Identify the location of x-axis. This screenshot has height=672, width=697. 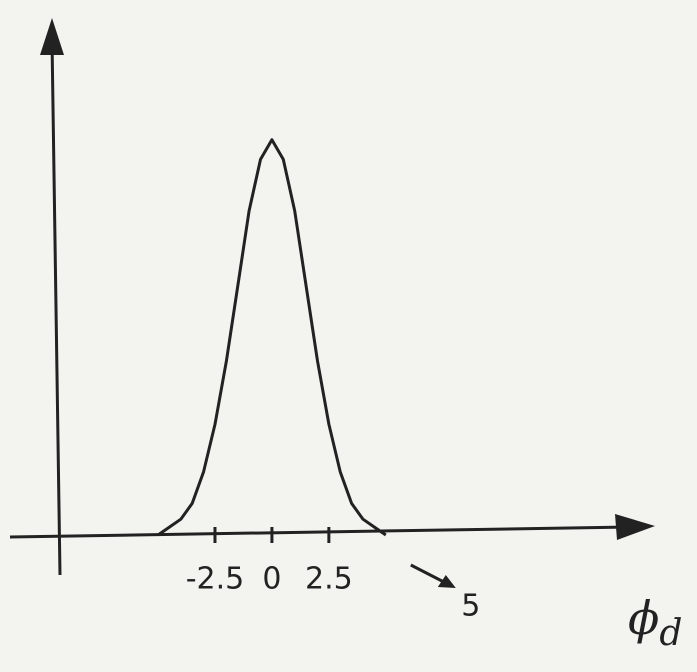
(320, 532).